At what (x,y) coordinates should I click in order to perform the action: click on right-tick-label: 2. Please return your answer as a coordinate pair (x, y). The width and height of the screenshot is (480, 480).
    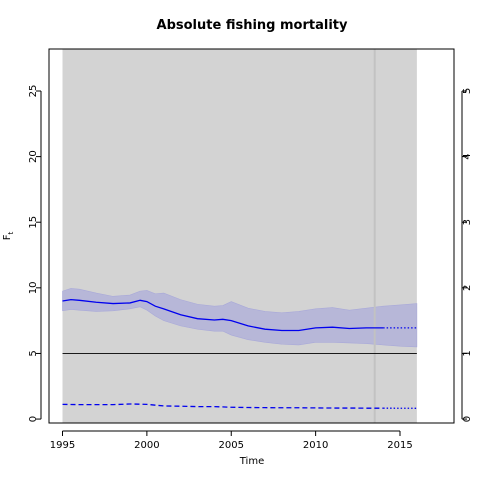
    Looking at the image, I should click on (467, 288).